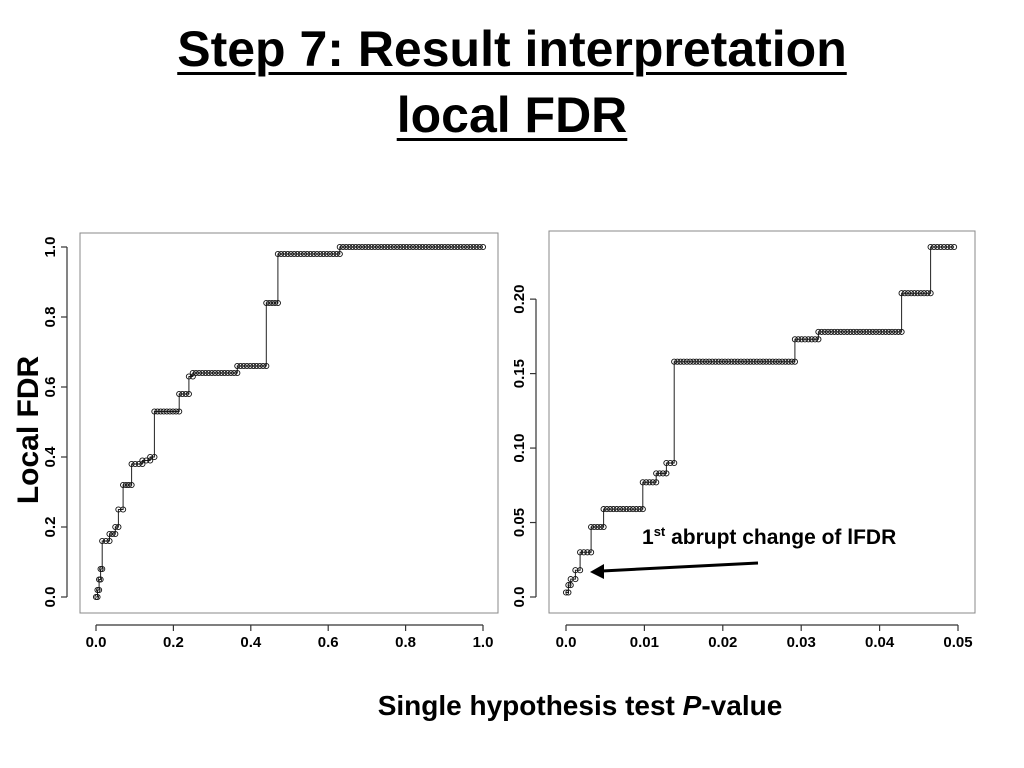  Describe the element at coordinates (512, 49) in the screenshot. I see `title-line-1: Step 7: Result interpretation` at that location.